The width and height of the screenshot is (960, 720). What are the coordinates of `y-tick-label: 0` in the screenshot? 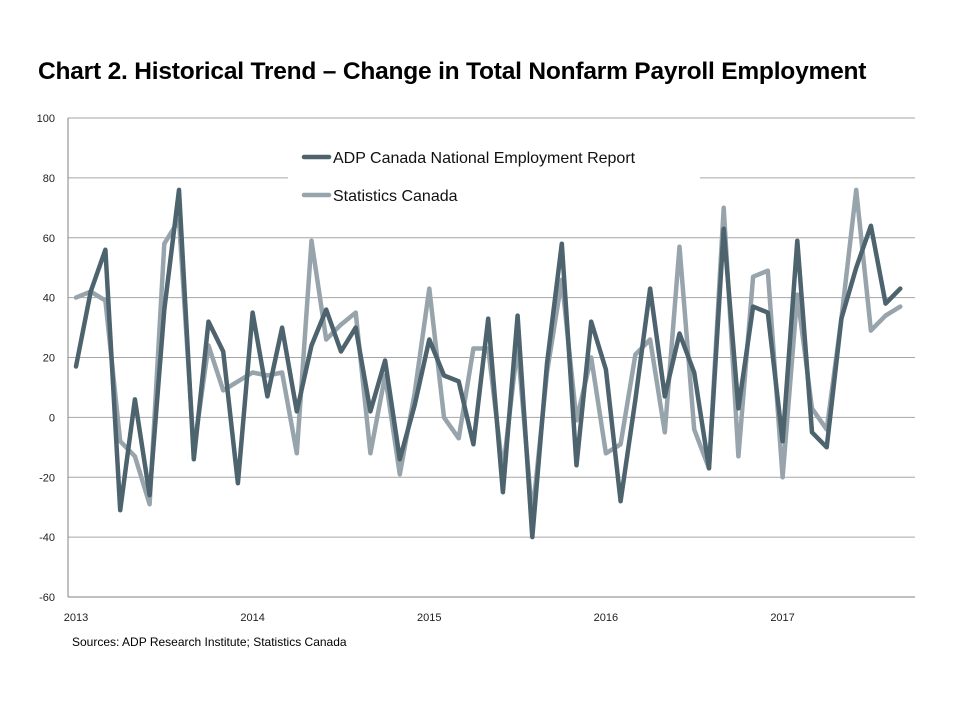 It's located at (52, 418).